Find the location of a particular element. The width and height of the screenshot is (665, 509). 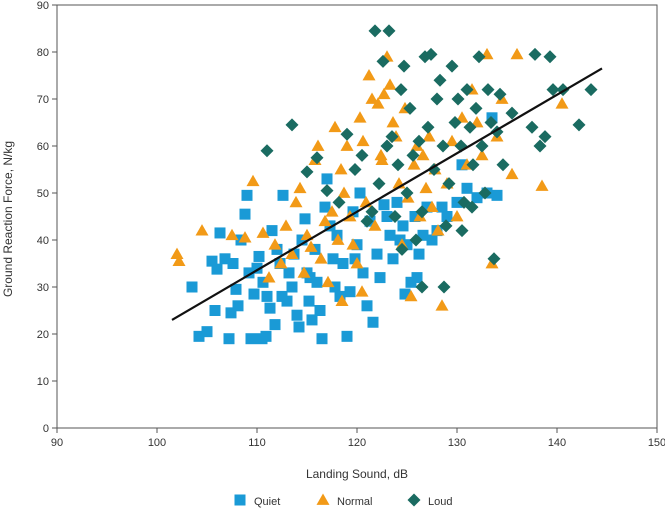

x-tick-label: 100 is located at coordinates (157, 443).